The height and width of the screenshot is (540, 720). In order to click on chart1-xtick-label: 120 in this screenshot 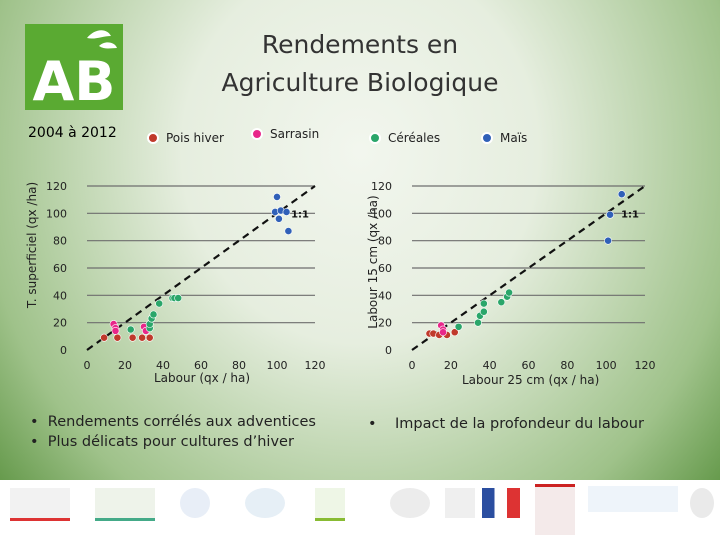, I will do `click(315, 365)`.